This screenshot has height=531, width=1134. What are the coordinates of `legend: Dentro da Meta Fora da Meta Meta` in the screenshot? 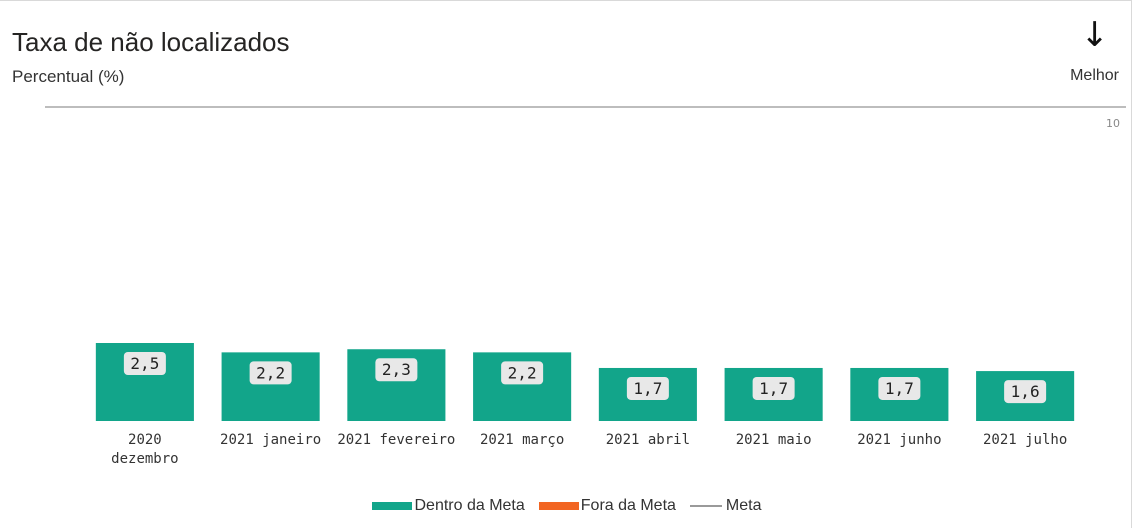 It's located at (567, 506).